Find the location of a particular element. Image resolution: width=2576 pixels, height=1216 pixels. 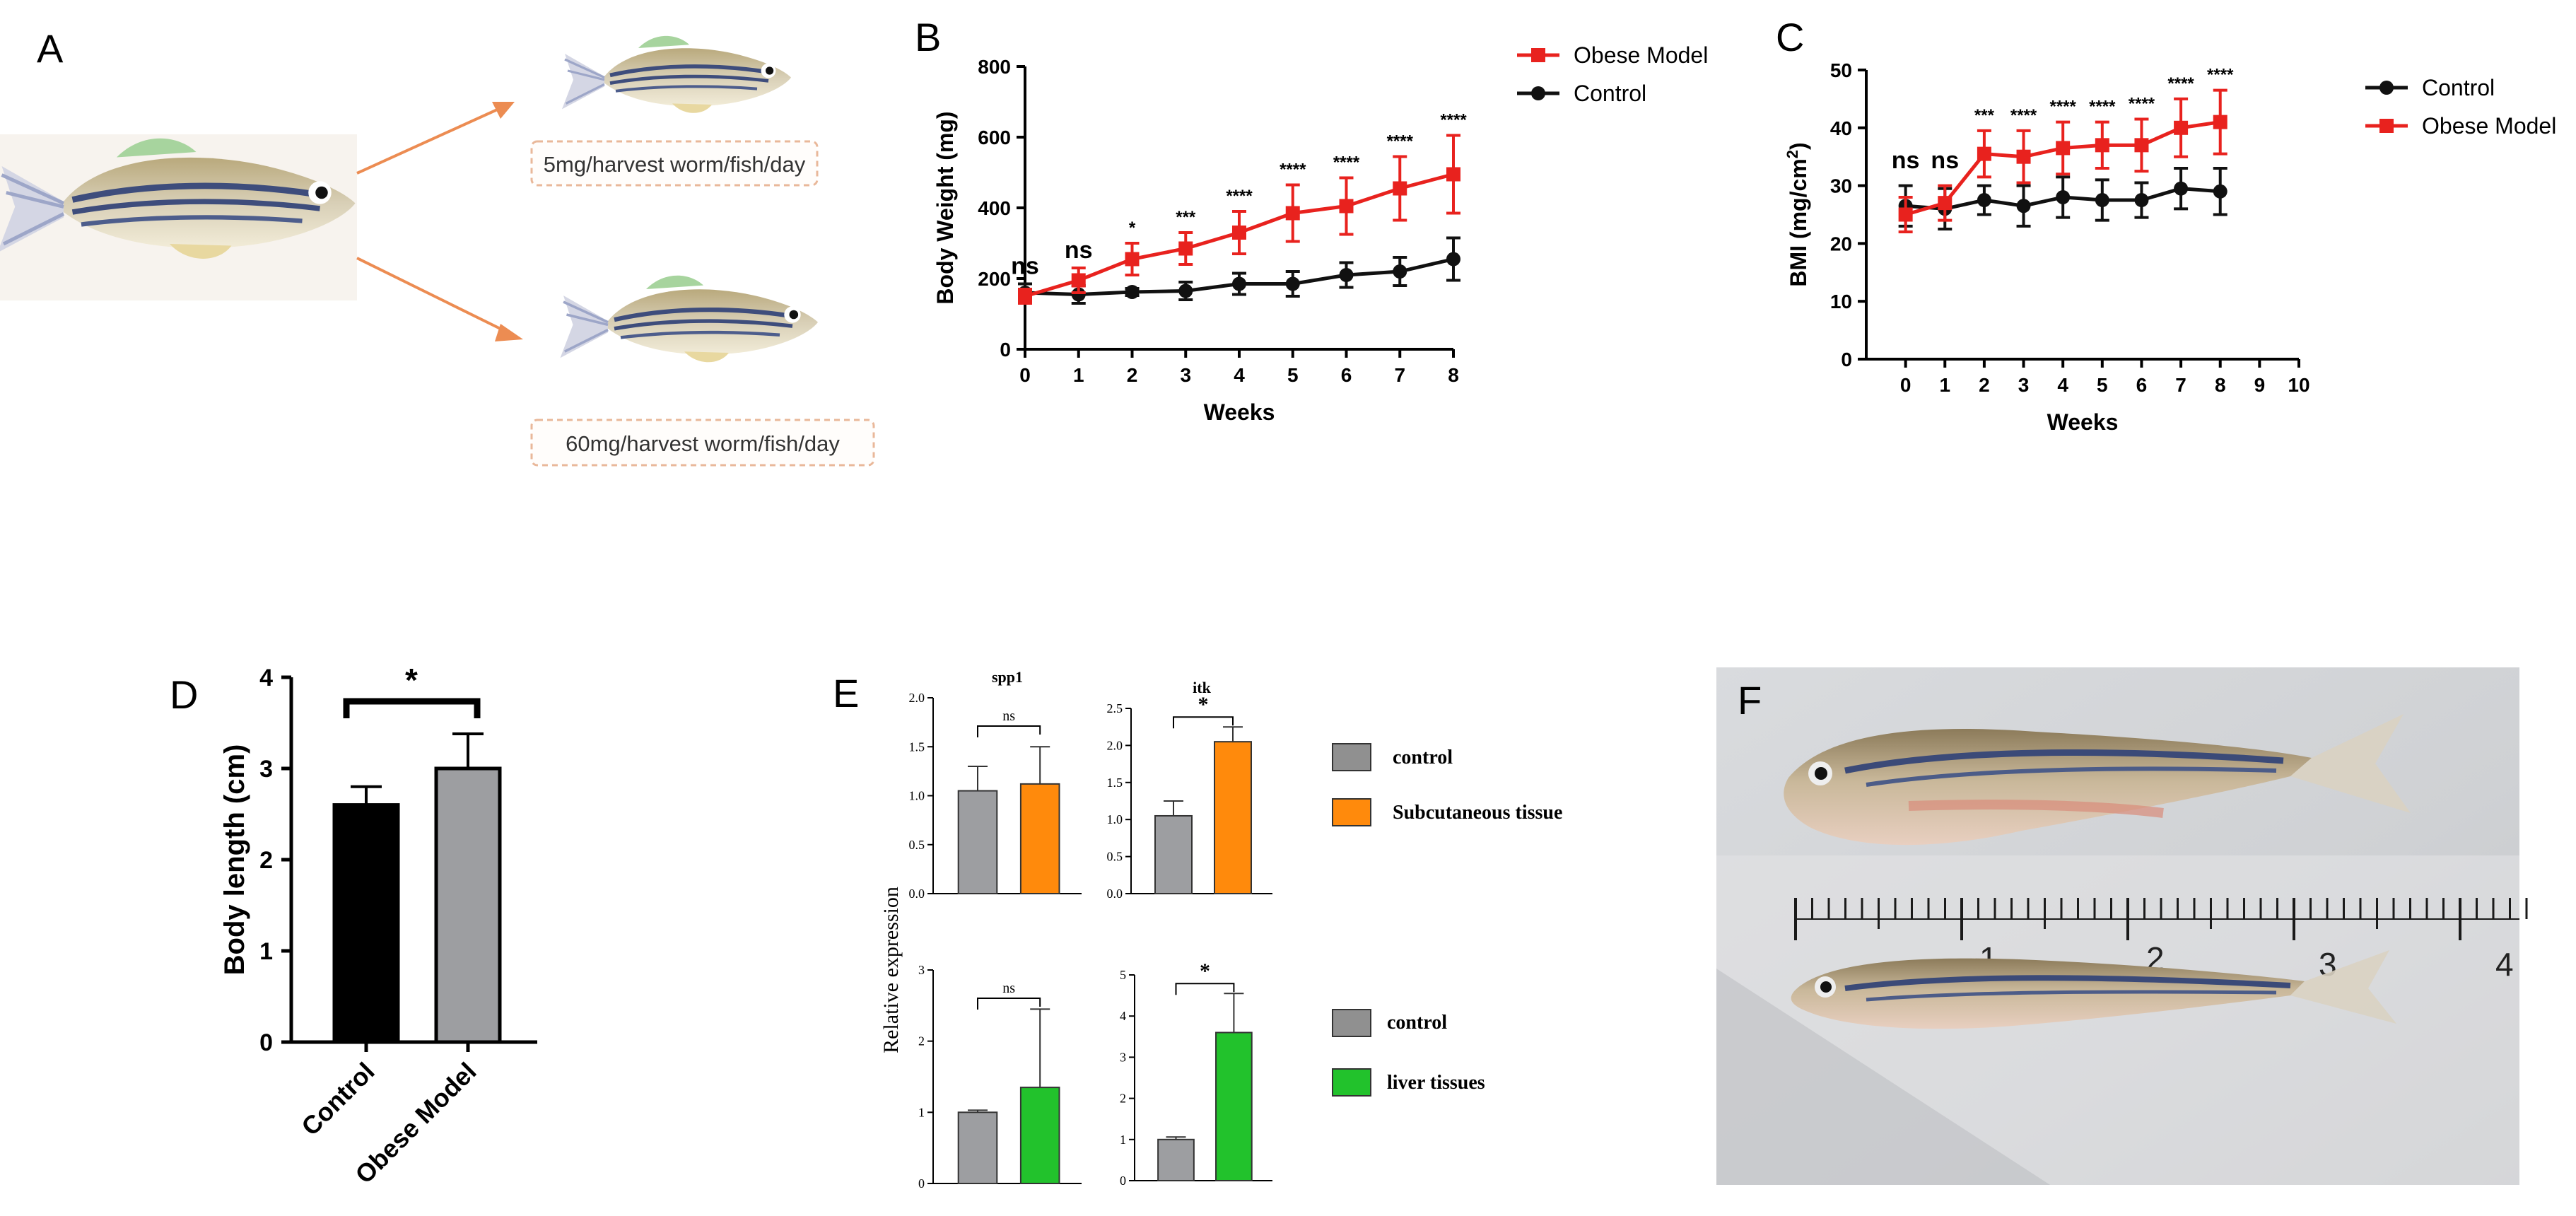

x-tick-label: 1 is located at coordinates (1945, 385).